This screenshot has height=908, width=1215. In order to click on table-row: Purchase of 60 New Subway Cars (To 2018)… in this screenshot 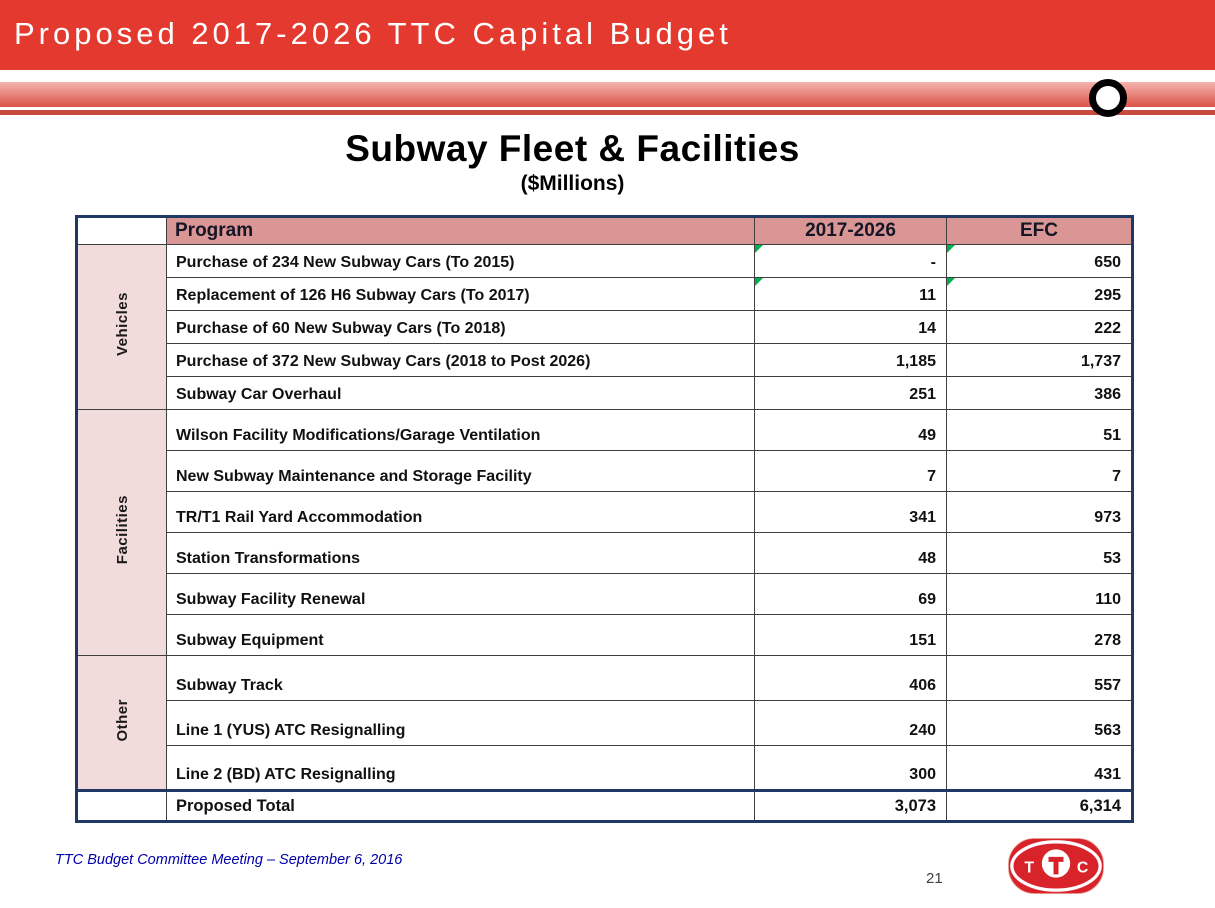, I will do `click(605, 327)`.